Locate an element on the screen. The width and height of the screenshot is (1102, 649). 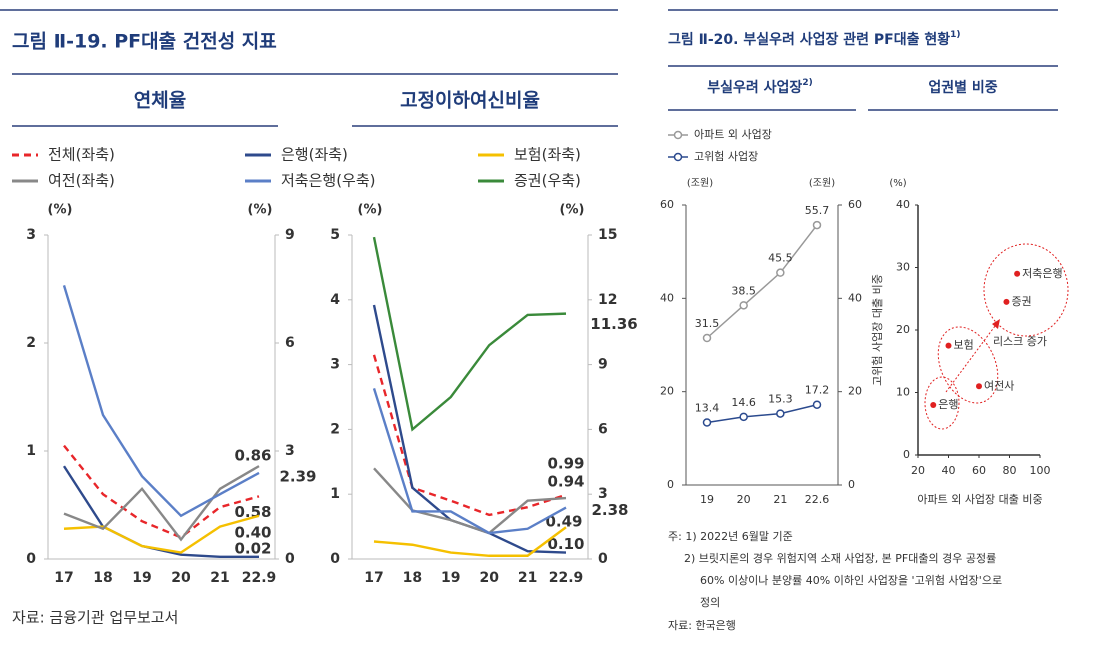
y2-tick-label: 6 is located at coordinates (603, 429).